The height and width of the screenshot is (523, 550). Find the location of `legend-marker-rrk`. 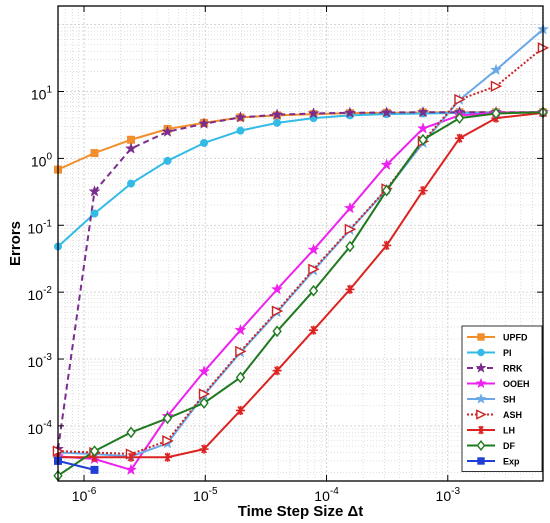

legend-marker-rrk is located at coordinates (481, 367).